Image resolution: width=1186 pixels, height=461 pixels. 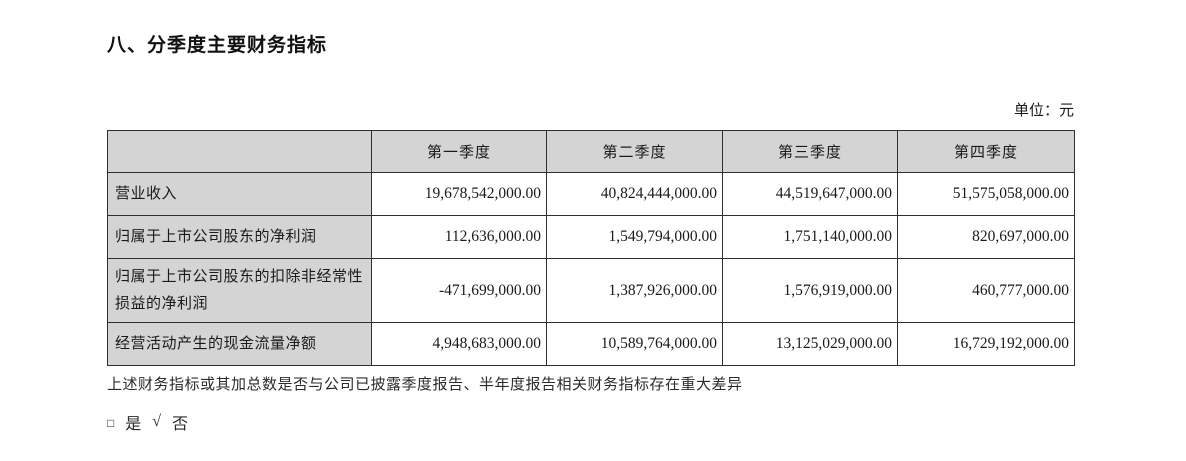 I want to click on column-header-q4: 第四季度, so click(x=986, y=151).